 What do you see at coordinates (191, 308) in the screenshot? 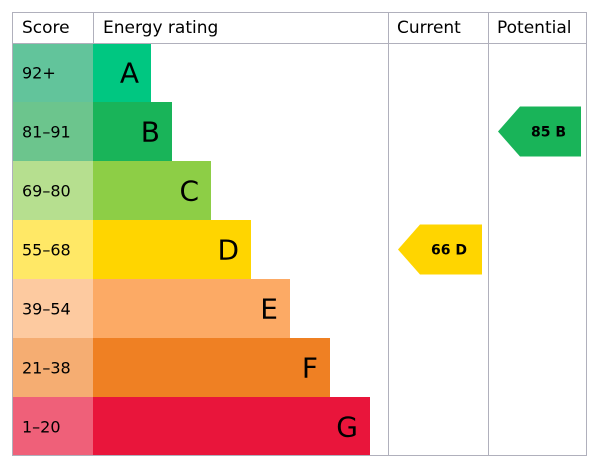
I see `rating-bar-e` at bounding box center [191, 308].